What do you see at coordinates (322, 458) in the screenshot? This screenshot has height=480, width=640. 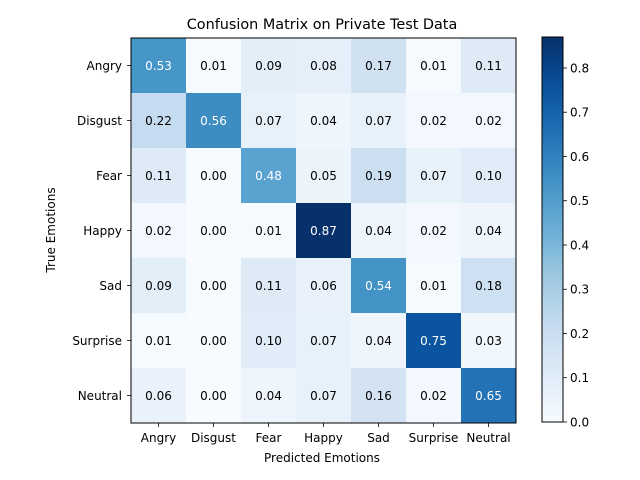 I see `x-axis-label: Predicted Emotions` at bounding box center [322, 458].